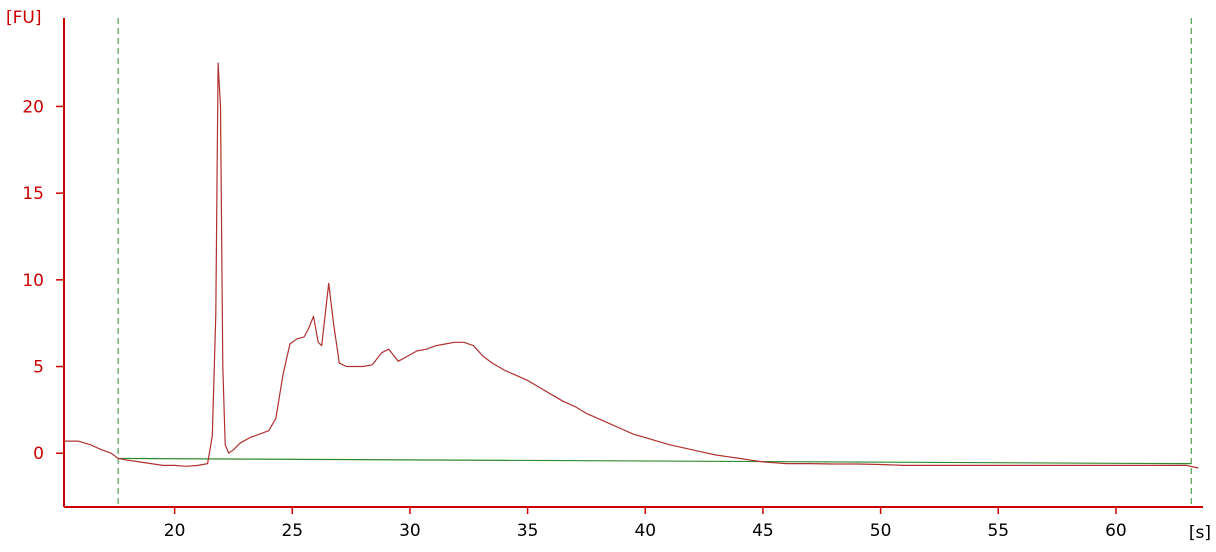 This screenshot has height=552, width=1216. Describe the element at coordinates (998, 531) in the screenshot. I see `x-tick-label: 55` at that location.